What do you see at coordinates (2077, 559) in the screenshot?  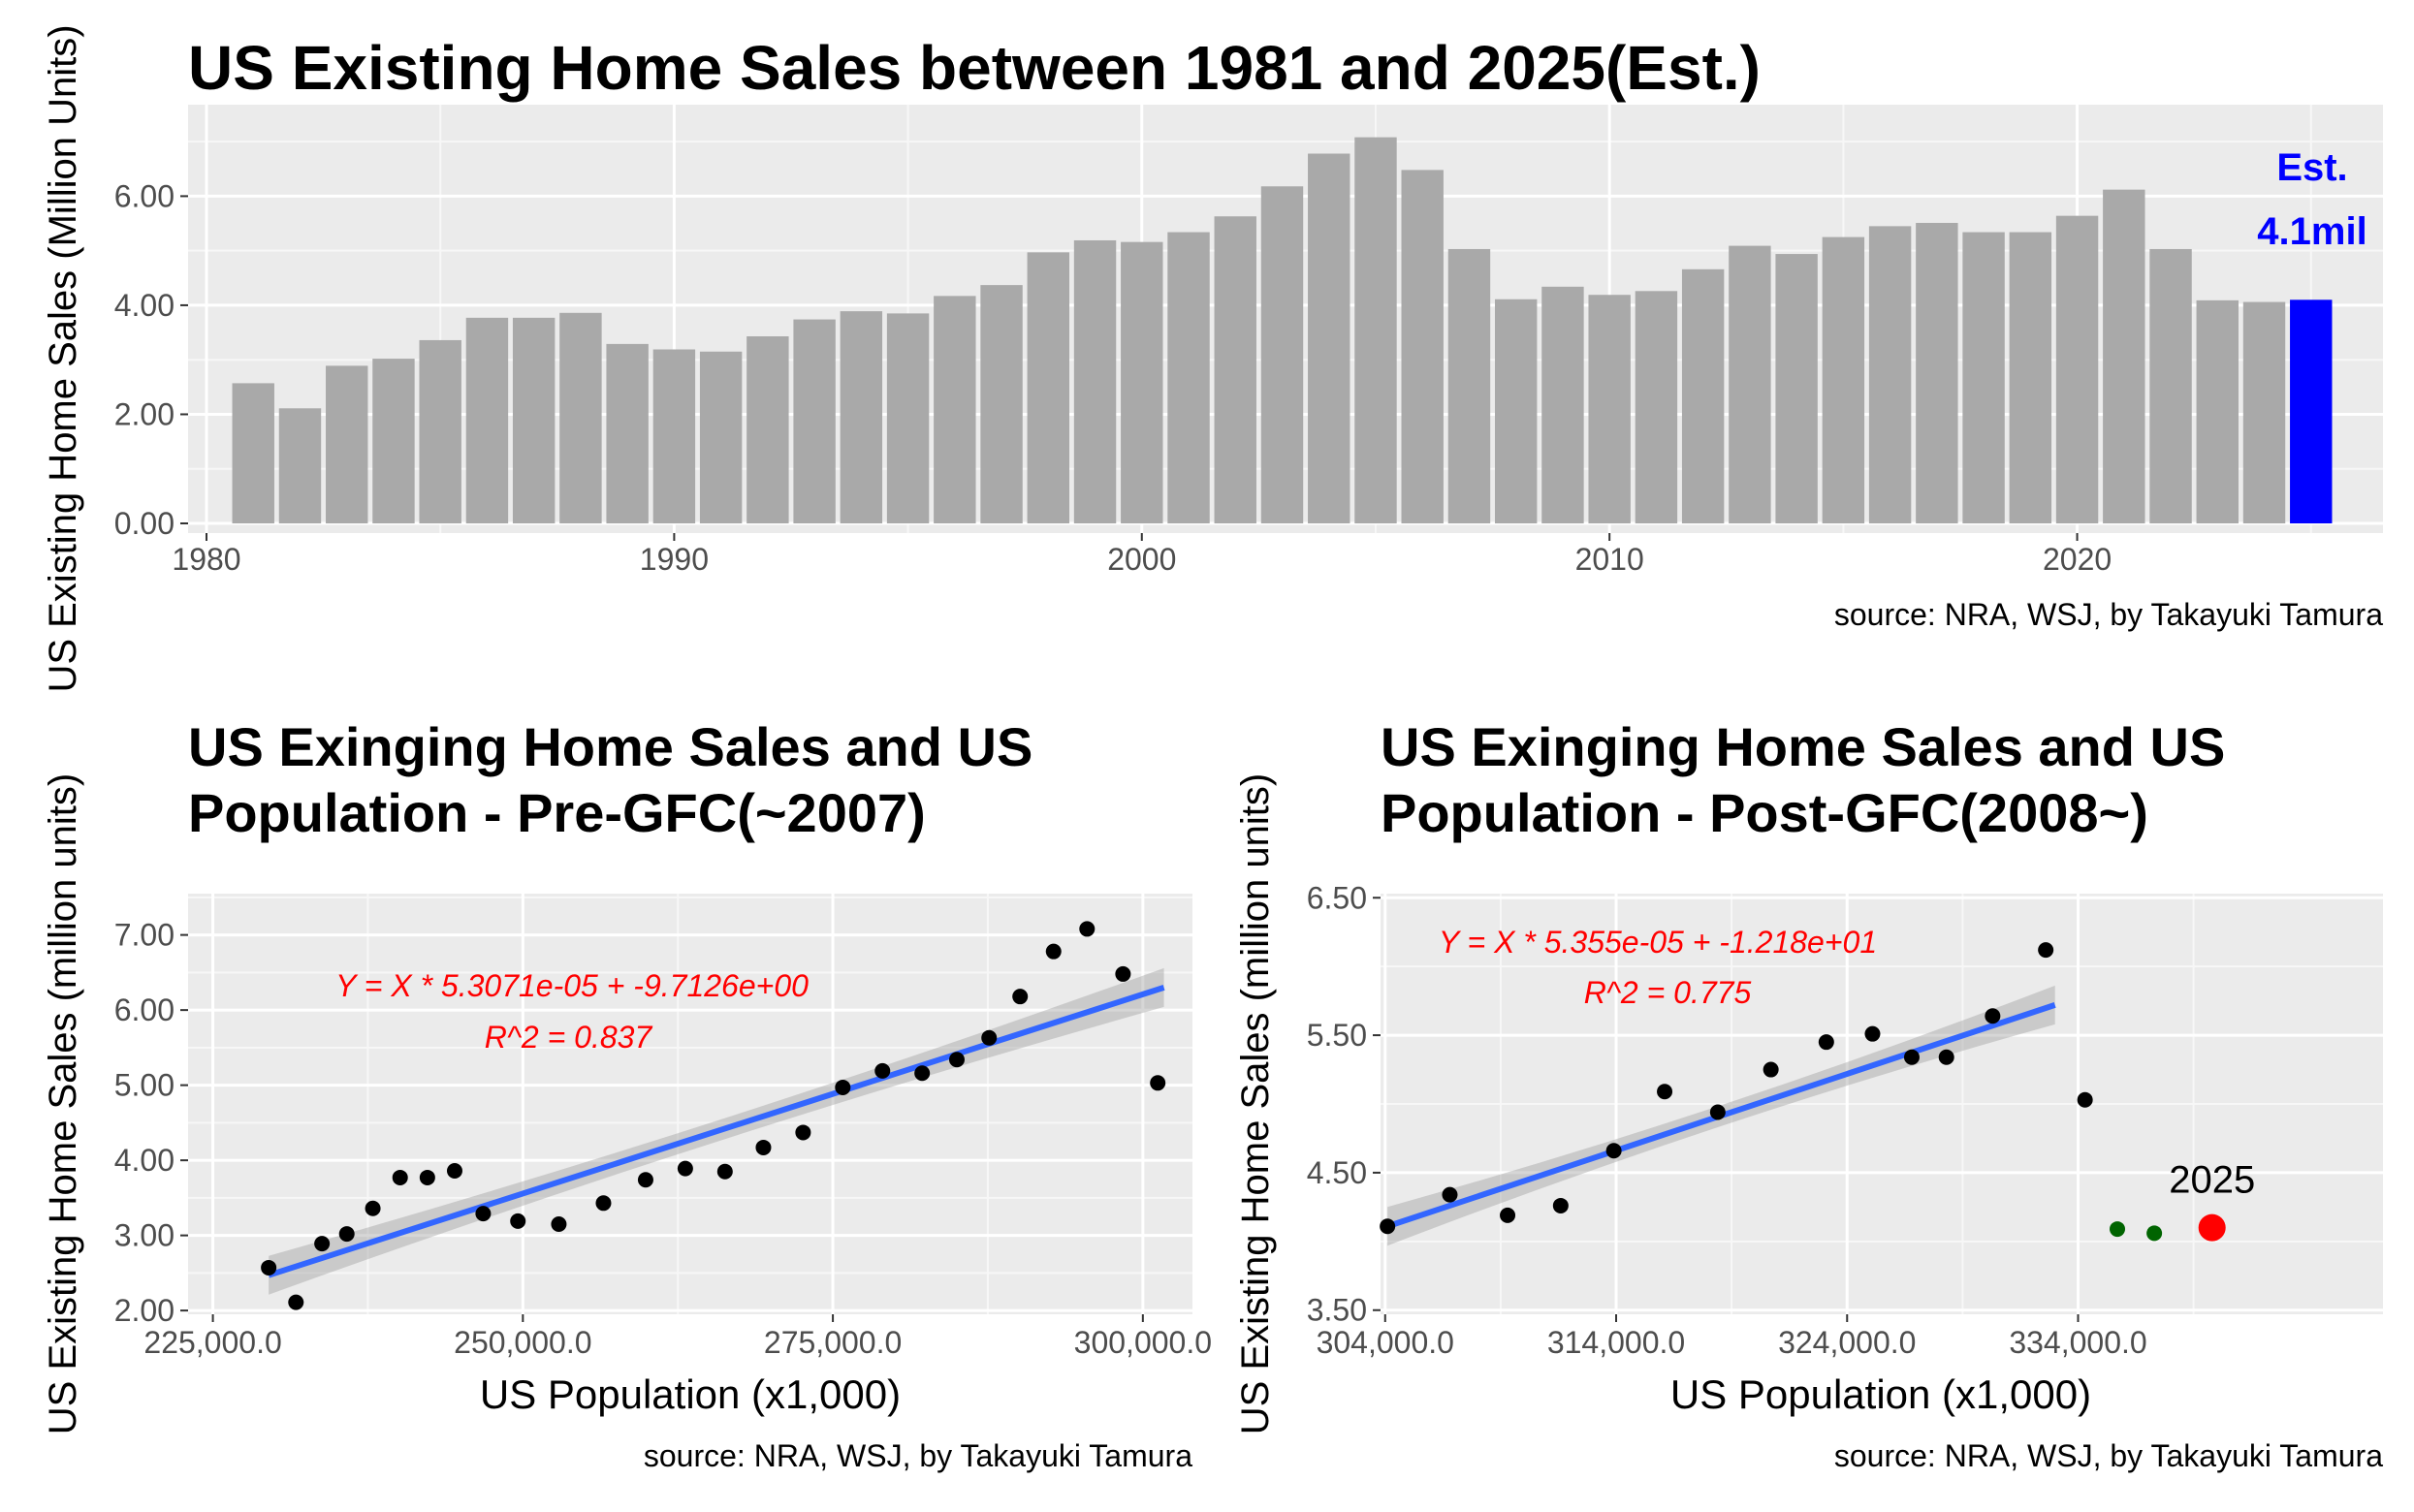 I see `x-tick-label: 2020` at bounding box center [2077, 559].